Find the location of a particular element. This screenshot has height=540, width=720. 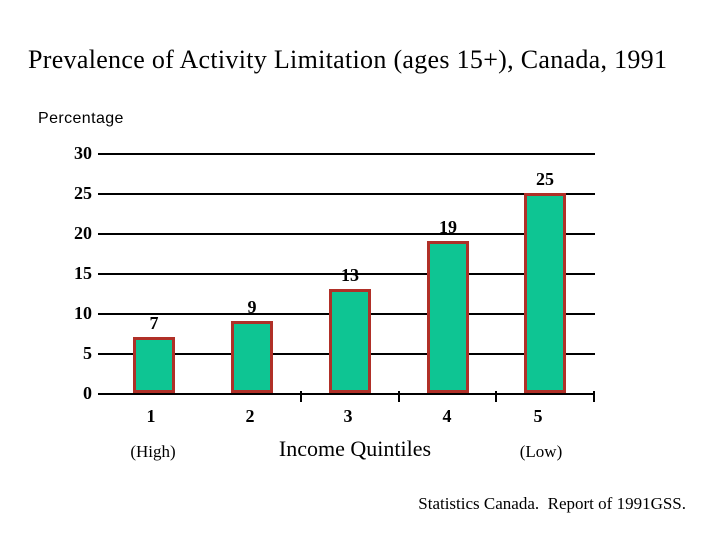

source-note: Statistics Canada. Report of 1991GSS. is located at coordinates (552, 503).